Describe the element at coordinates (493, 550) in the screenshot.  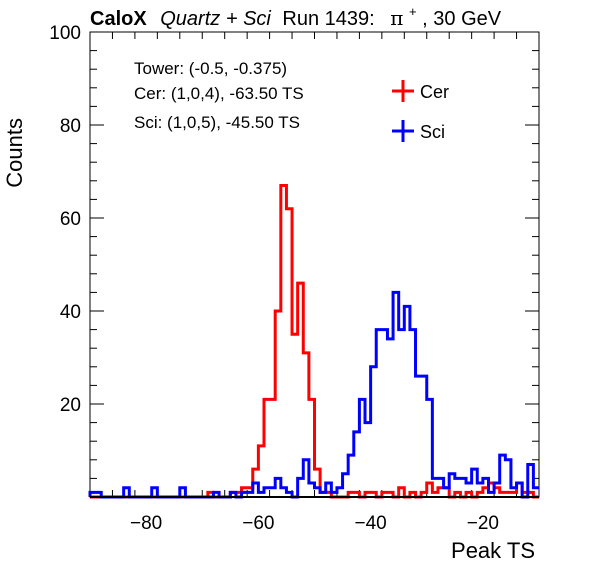
I see `x-axis-label: Peak TS` at that location.